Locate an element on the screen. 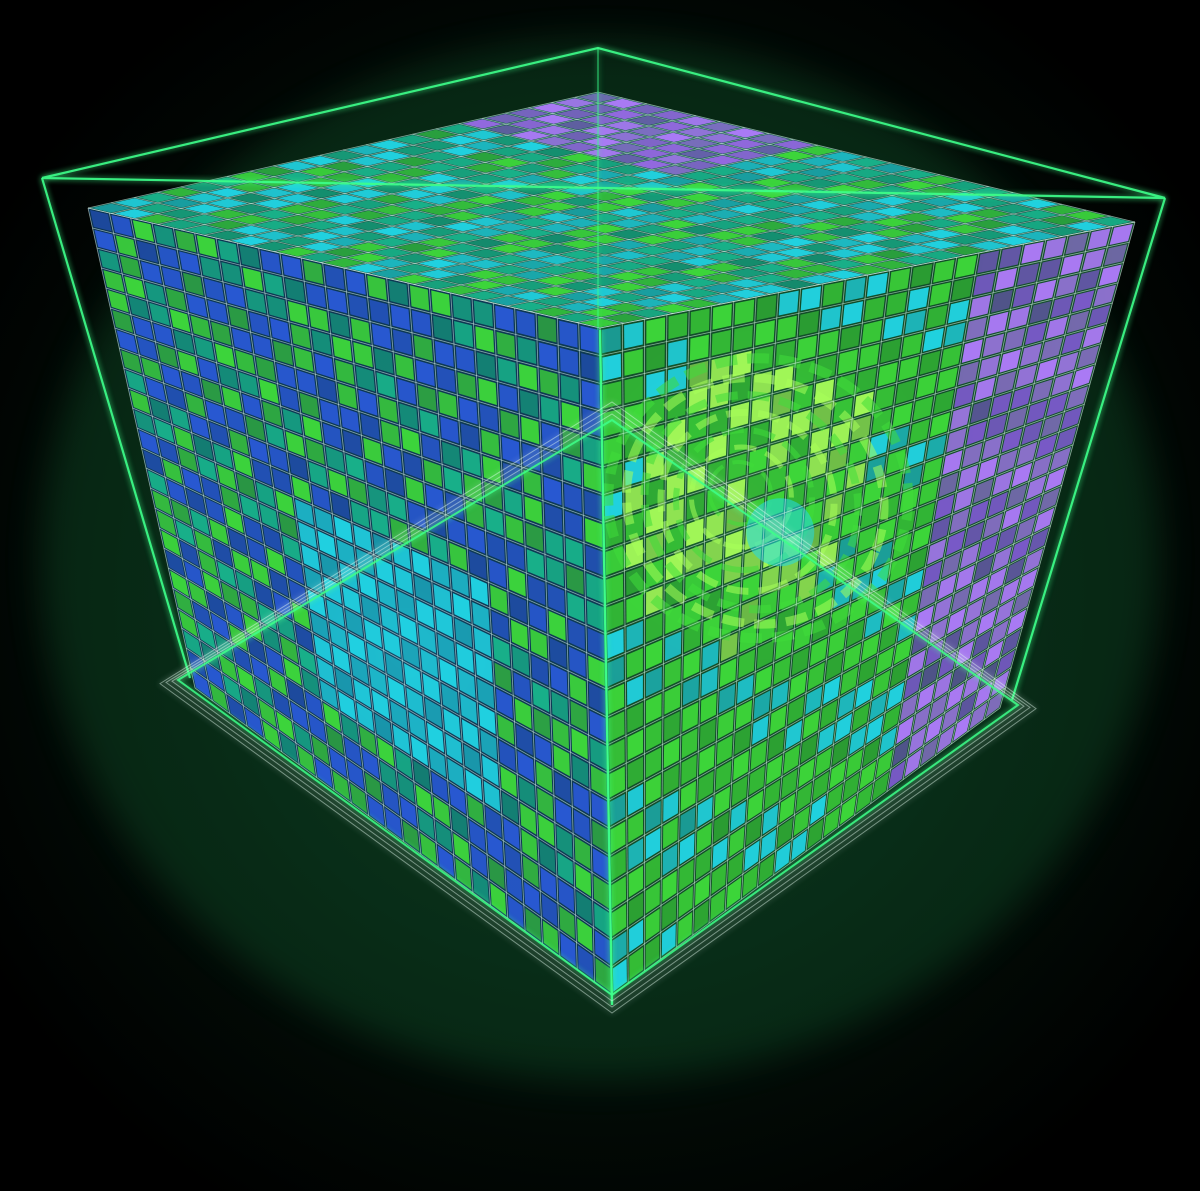  top-grid-line is located at coordinates (795, 172).